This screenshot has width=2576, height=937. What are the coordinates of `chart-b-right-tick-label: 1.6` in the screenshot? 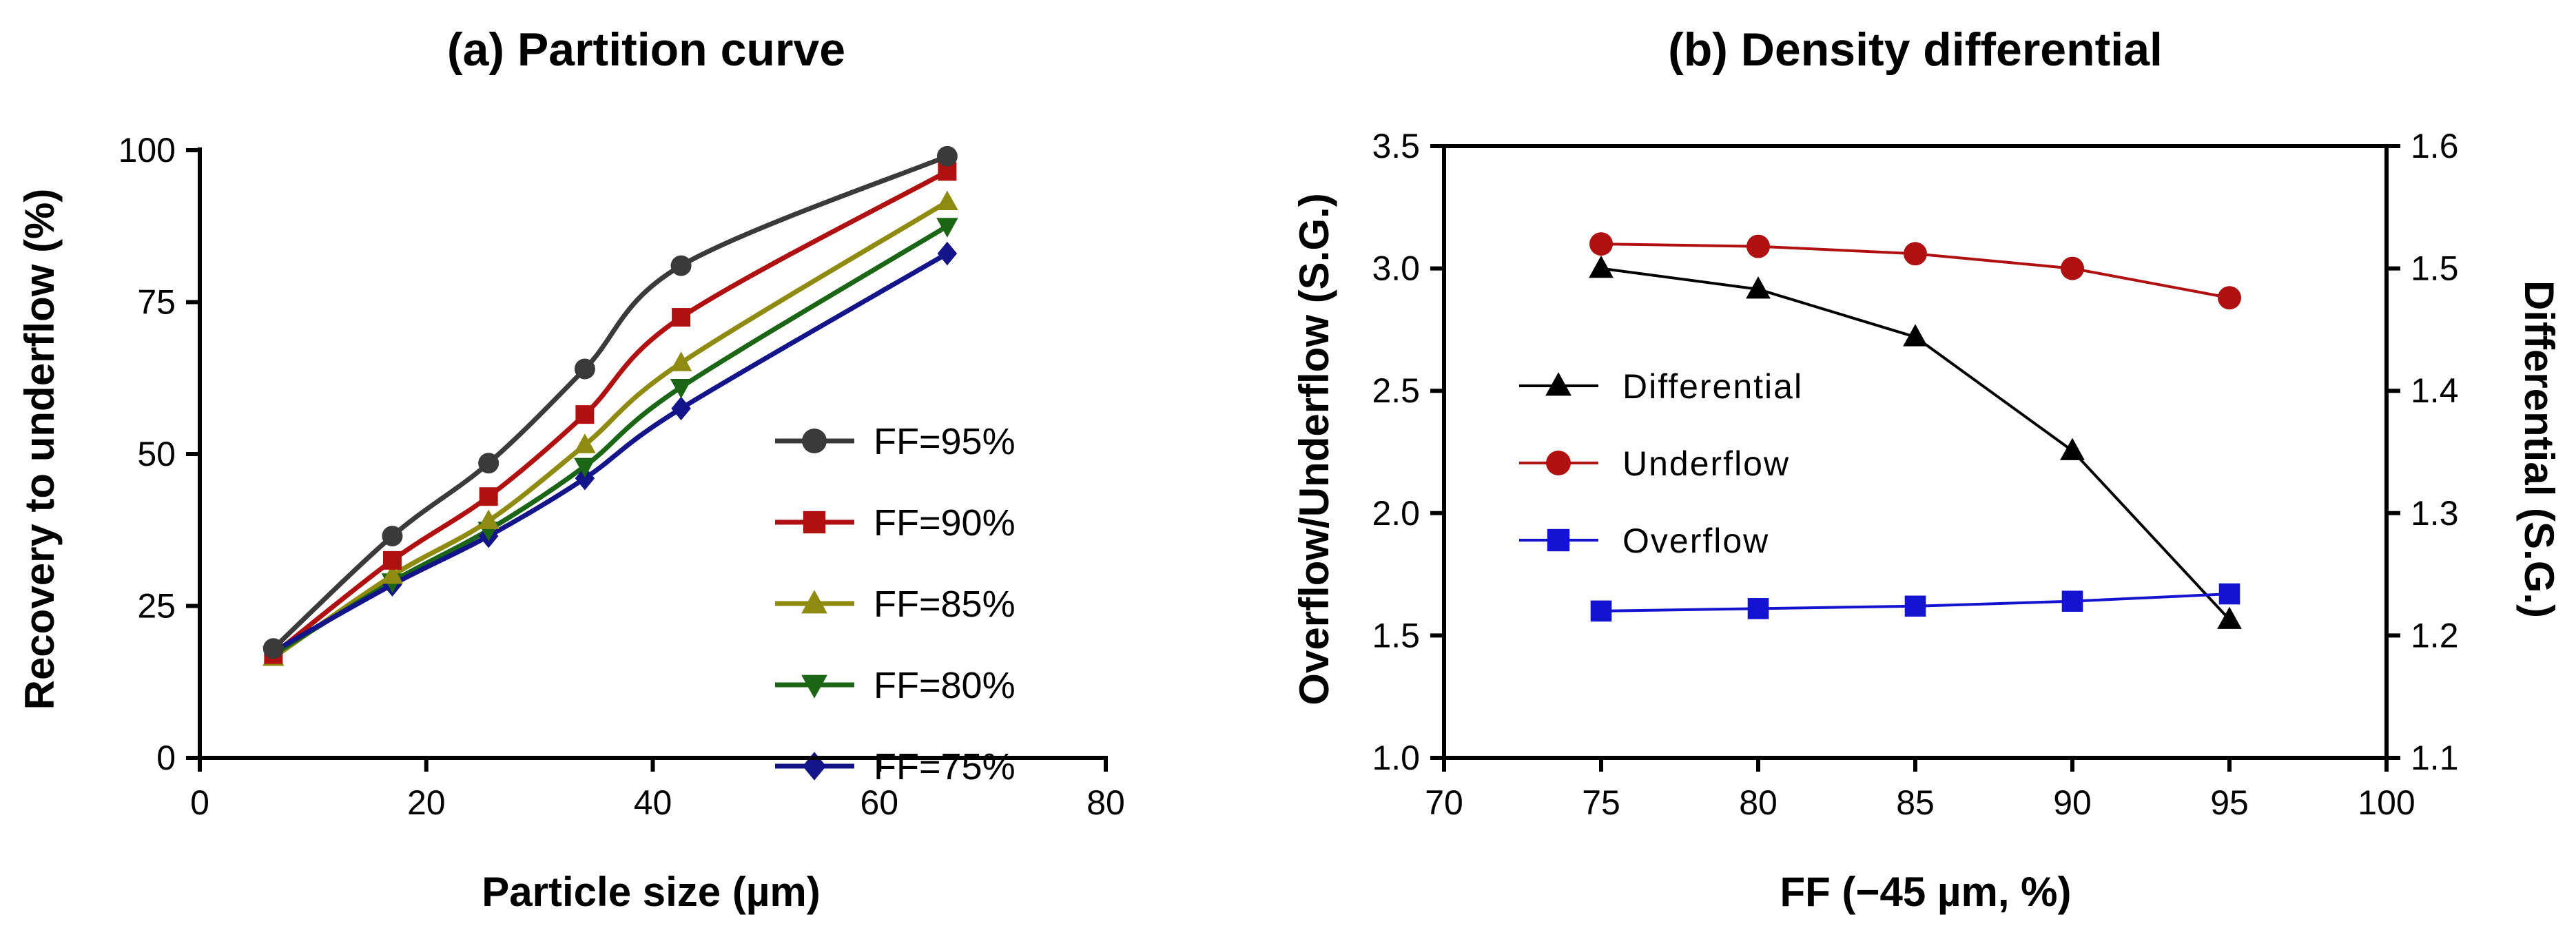 It's located at (2435, 146).